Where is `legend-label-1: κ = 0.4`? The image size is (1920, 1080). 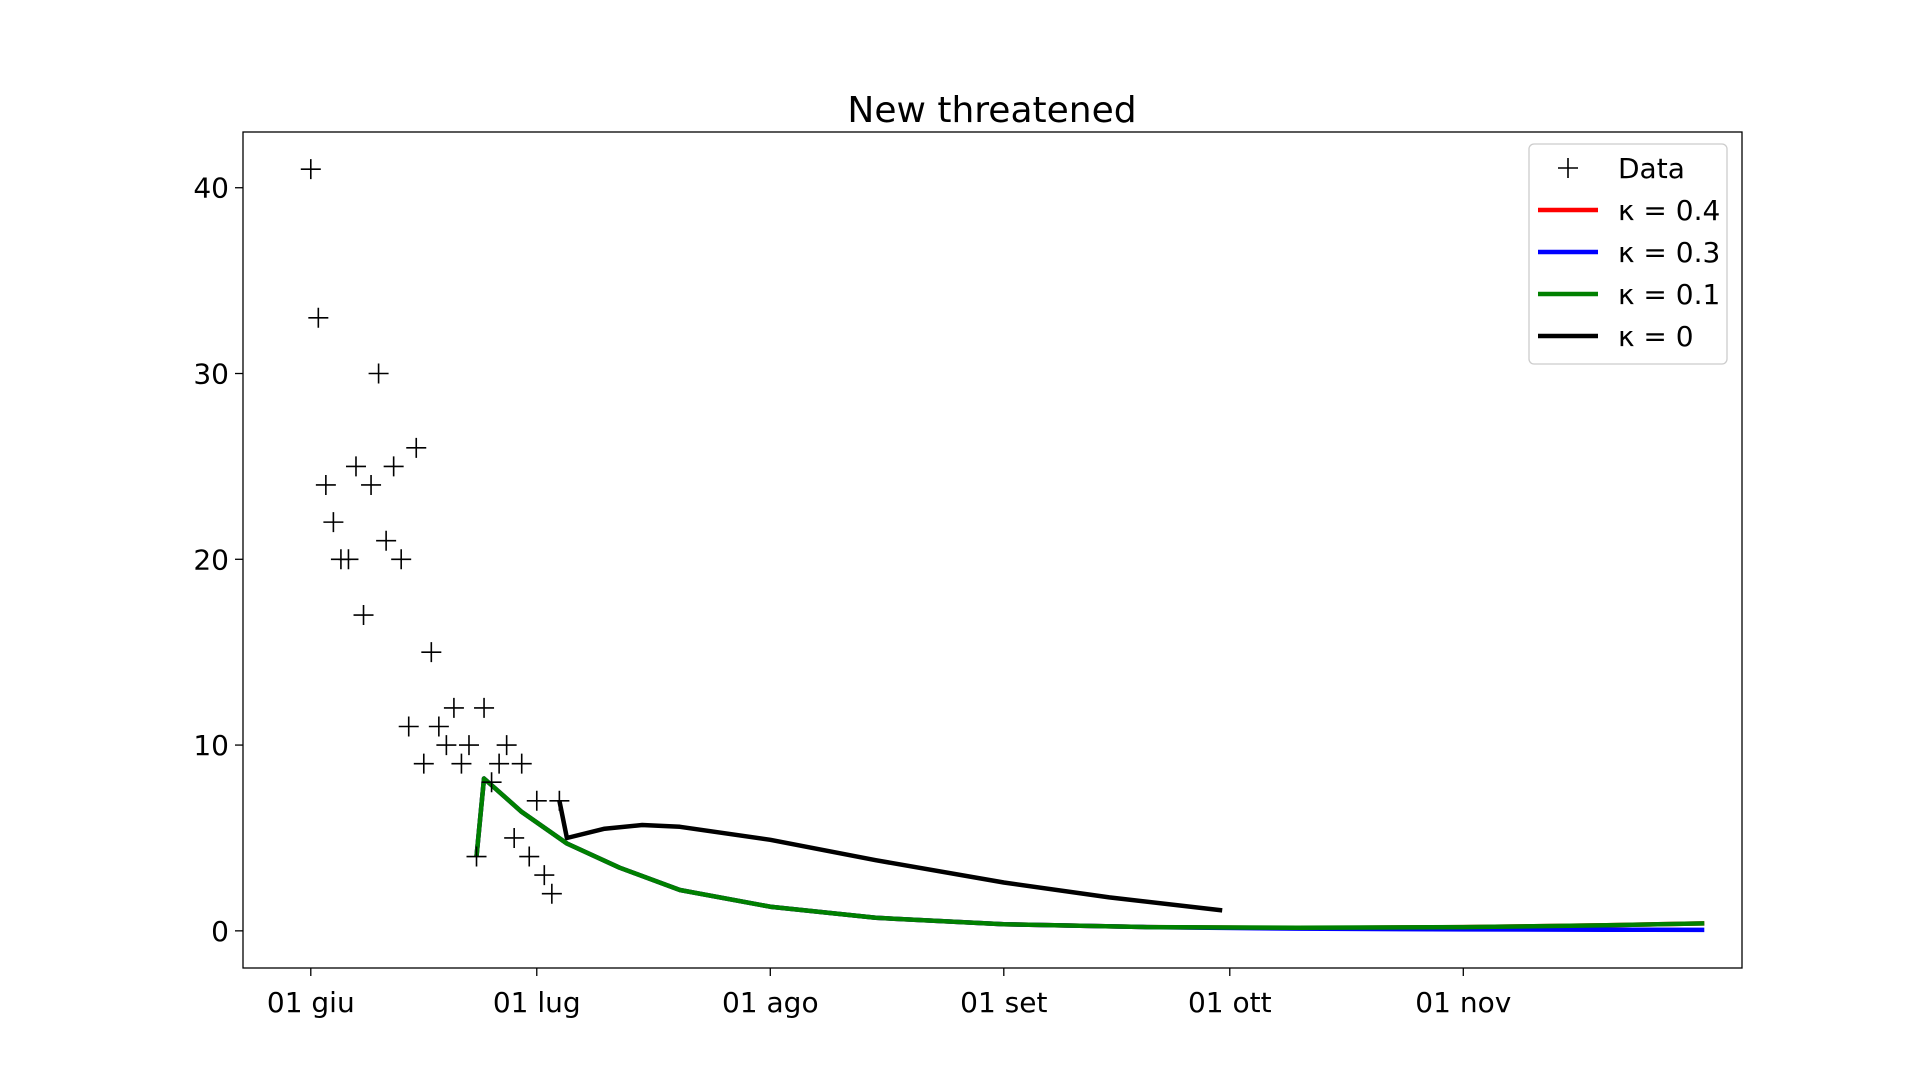 legend-label-1: κ = 0.4 is located at coordinates (1669, 210).